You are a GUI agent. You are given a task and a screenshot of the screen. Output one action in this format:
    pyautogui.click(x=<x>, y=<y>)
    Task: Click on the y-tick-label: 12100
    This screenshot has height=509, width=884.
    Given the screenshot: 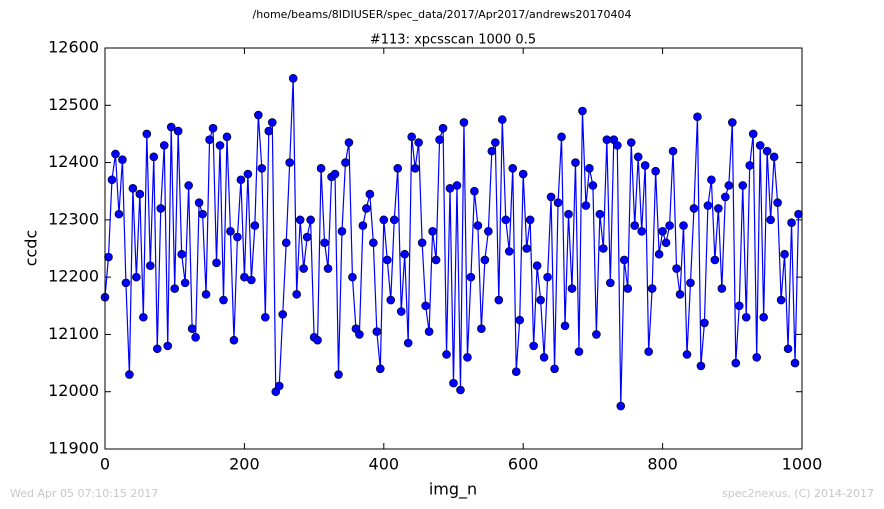 What is the action you would take?
    pyautogui.click(x=73, y=333)
    